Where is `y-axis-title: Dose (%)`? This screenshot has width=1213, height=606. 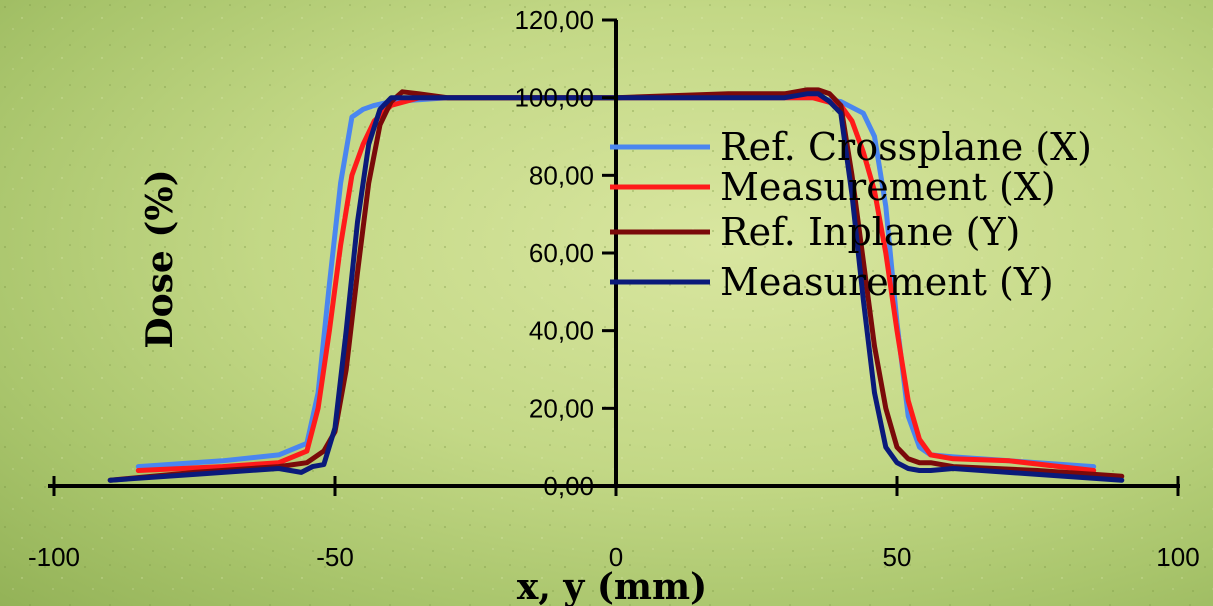
y-axis-title: Dose (%) is located at coordinates (160, 258).